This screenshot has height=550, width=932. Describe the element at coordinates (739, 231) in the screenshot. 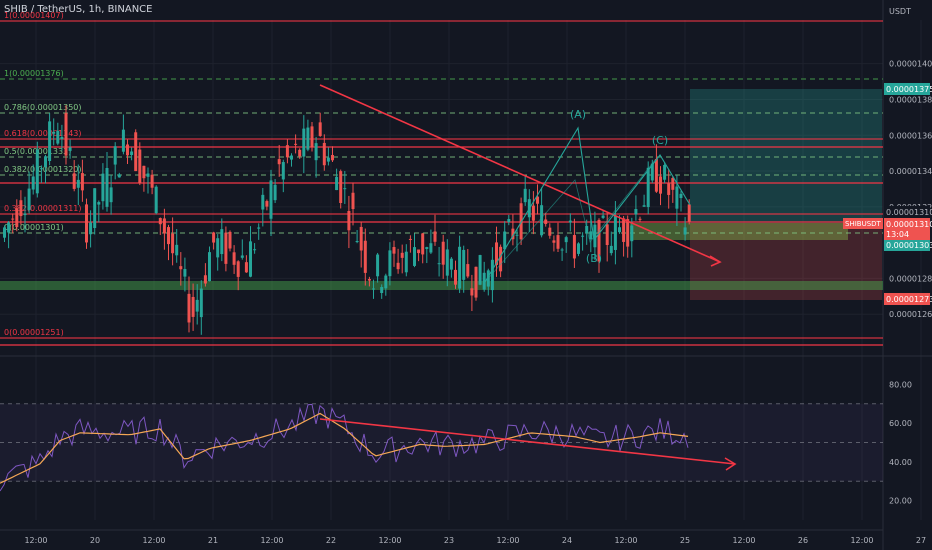

I see `entry-zone` at that location.